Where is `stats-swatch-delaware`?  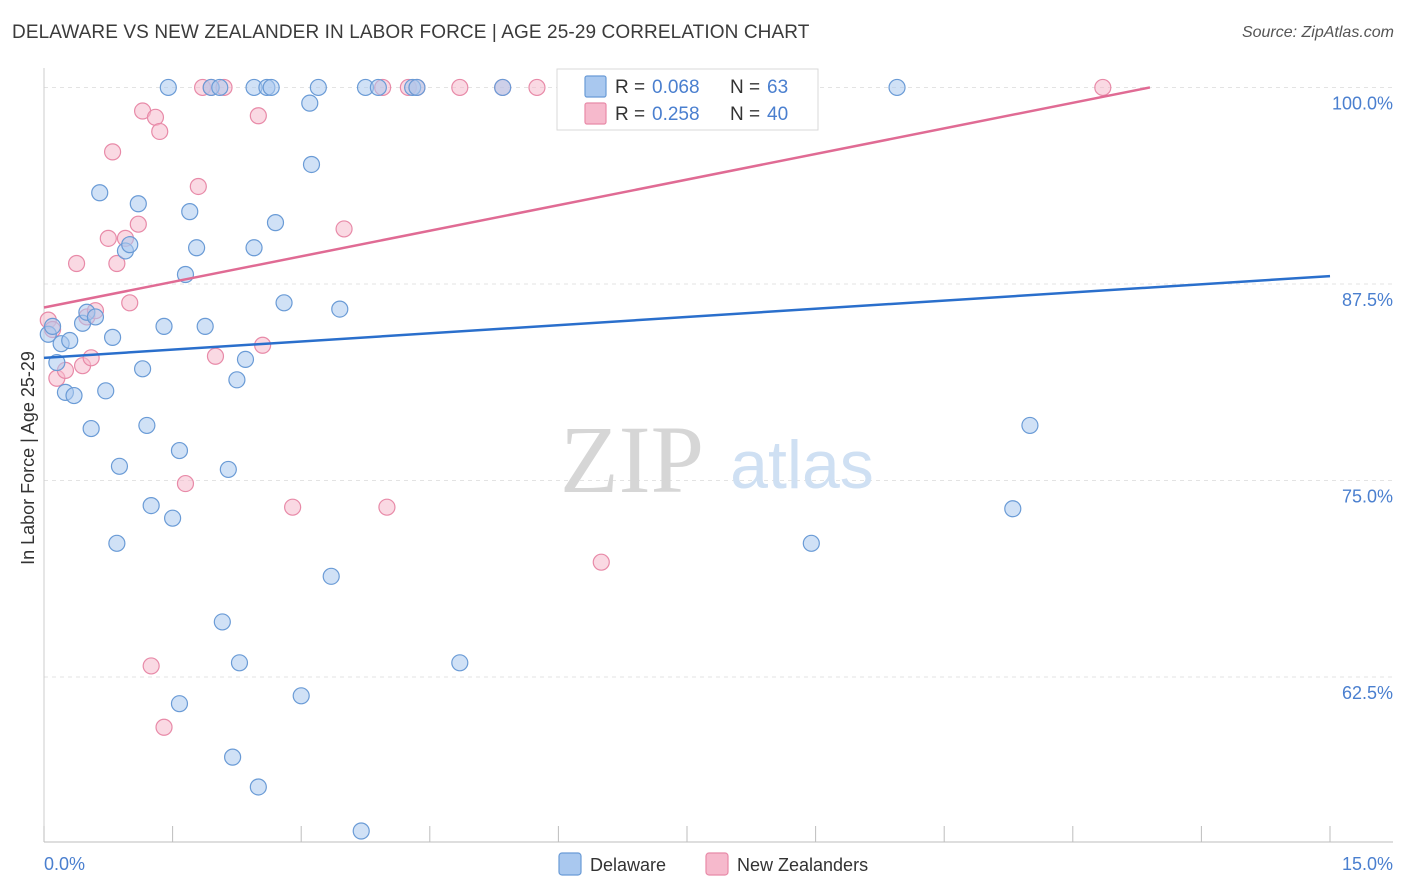 stats-swatch-delaware is located at coordinates (595, 86).